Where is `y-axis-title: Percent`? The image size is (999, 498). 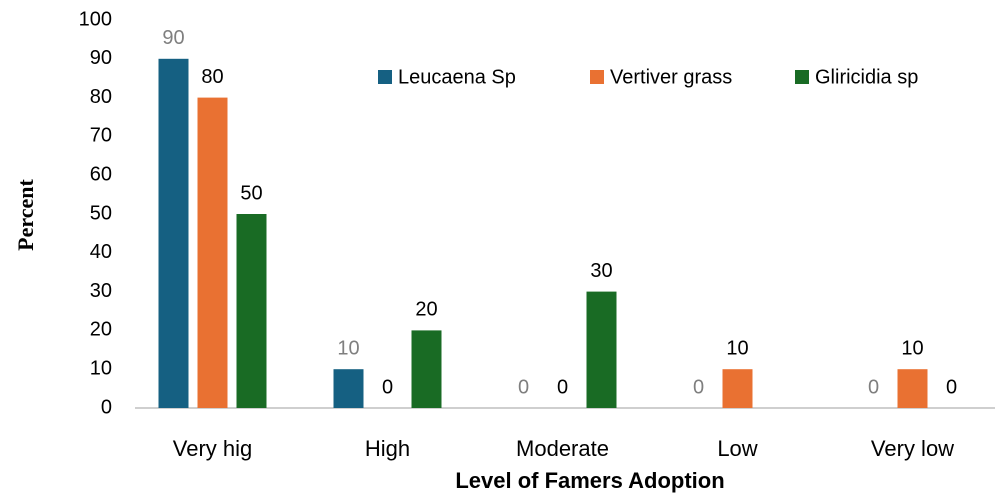 y-axis-title: Percent is located at coordinates (25, 215).